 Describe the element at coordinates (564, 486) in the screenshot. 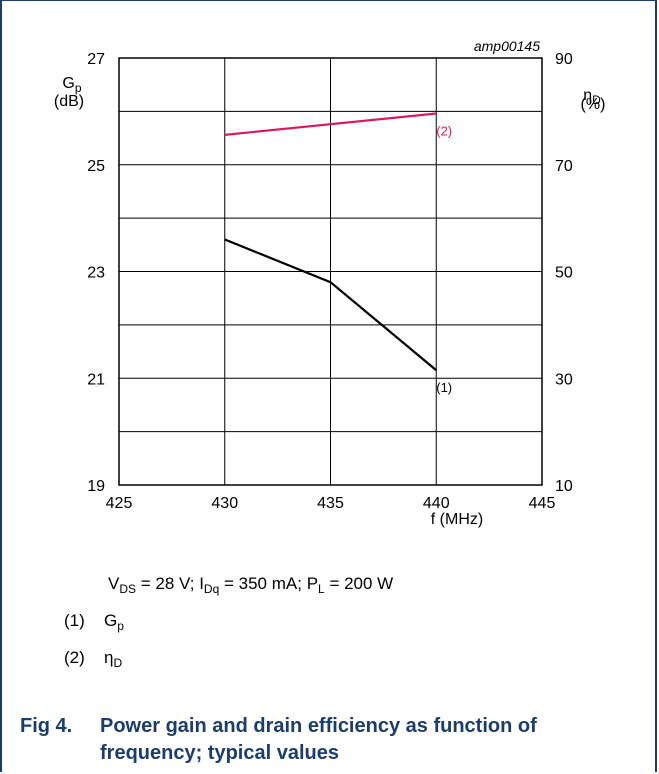

I see `y-right-tick-label: 10` at that location.